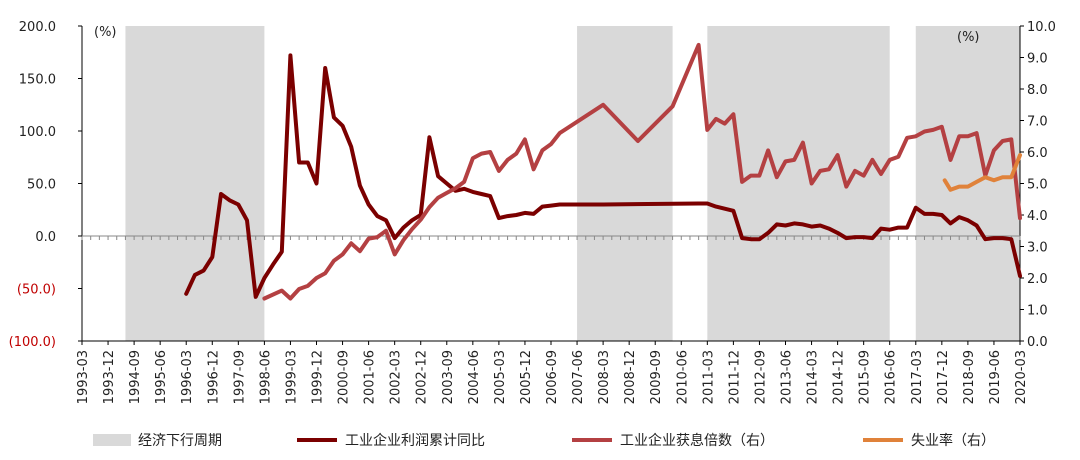 Image resolution: width=1080 pixels, height=460 pixels. Describe the element at coordinates (734, 377) in the screenshot. I see `x-tick-label: 2011-12` at that location.